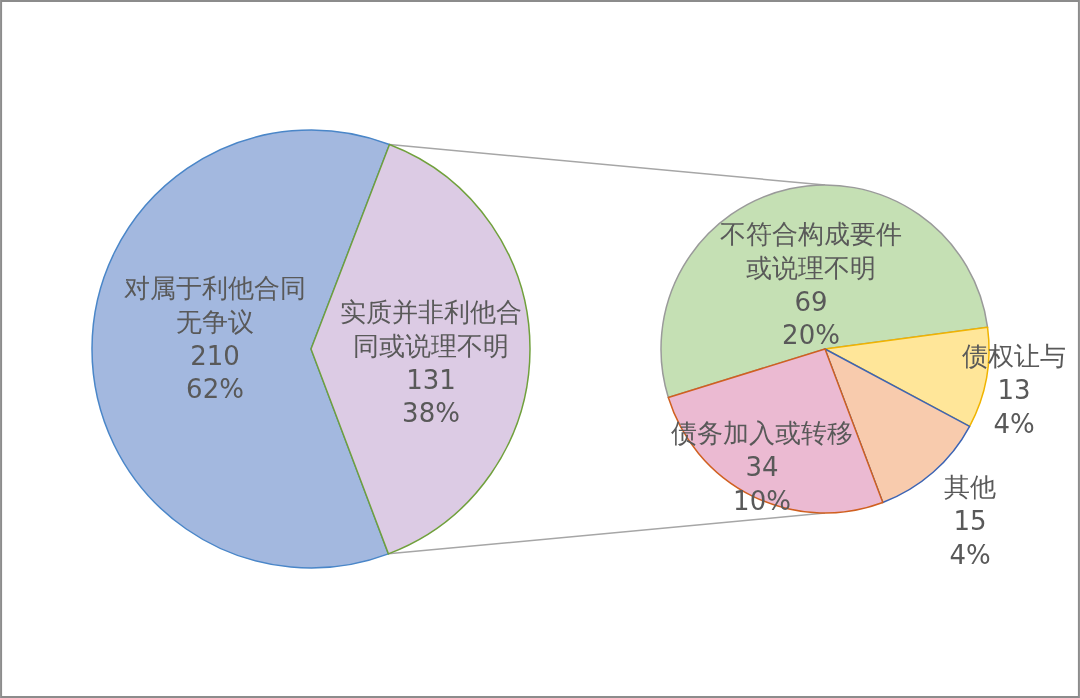  Describe the element at coordinates (431, 396) in the screenshot. I see `data-label: 131 38%` at that location.